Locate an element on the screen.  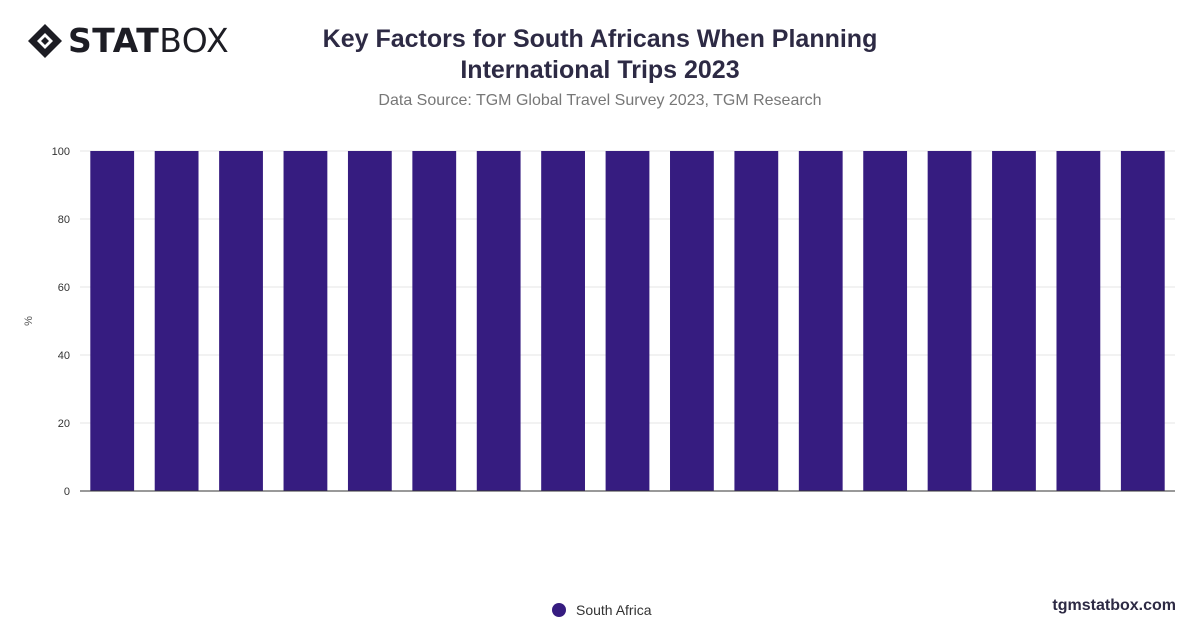
logo-wordmark: STATBOX is located at coordinates (148, 41).